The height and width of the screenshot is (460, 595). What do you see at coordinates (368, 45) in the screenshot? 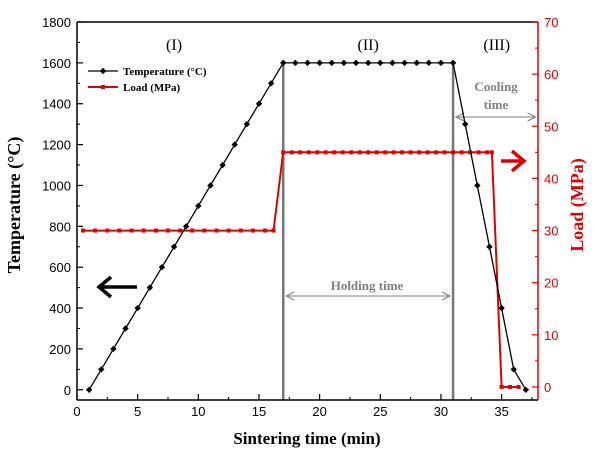
I see `region-label-2: (II)` at bounding box center [368, 45].